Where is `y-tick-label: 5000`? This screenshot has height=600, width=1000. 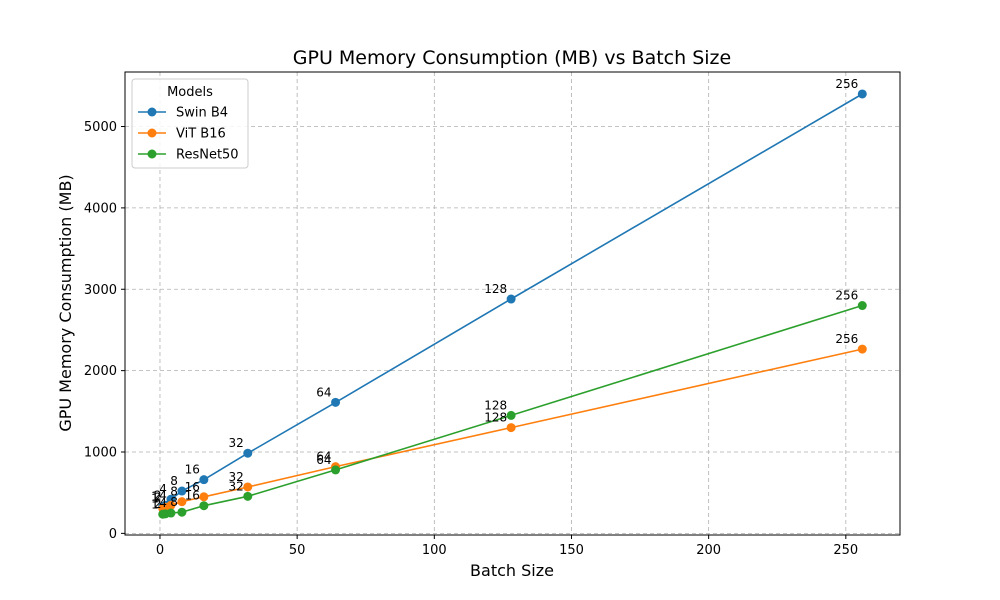
y-tick-label: 5000 is located at coordinates (100, 127).